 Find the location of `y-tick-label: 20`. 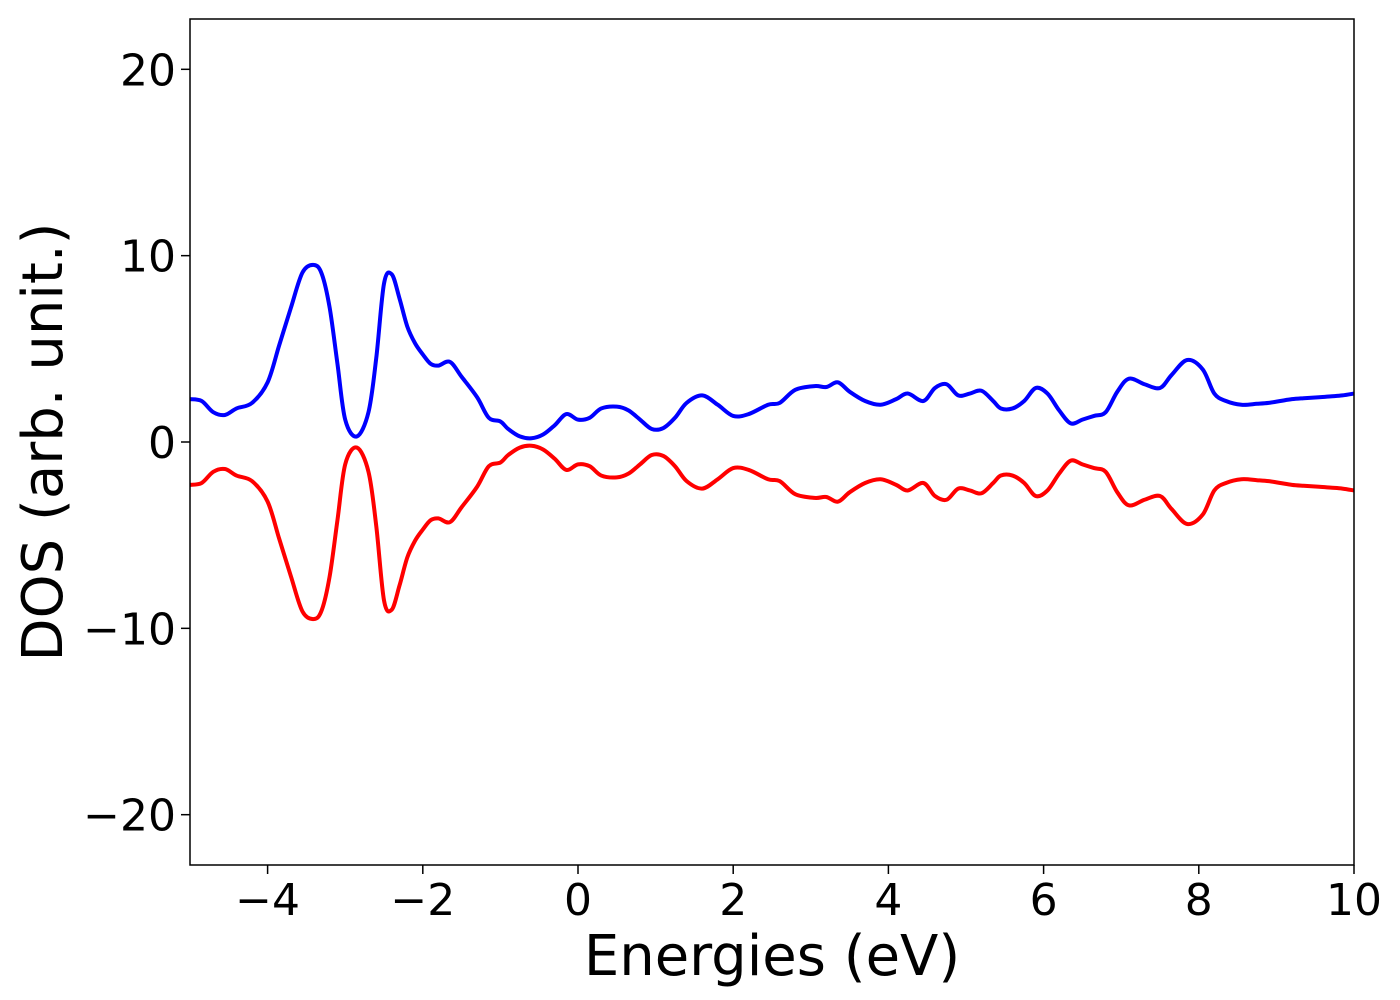

y-tick-label: 20 is located at coordinates (148, 70).